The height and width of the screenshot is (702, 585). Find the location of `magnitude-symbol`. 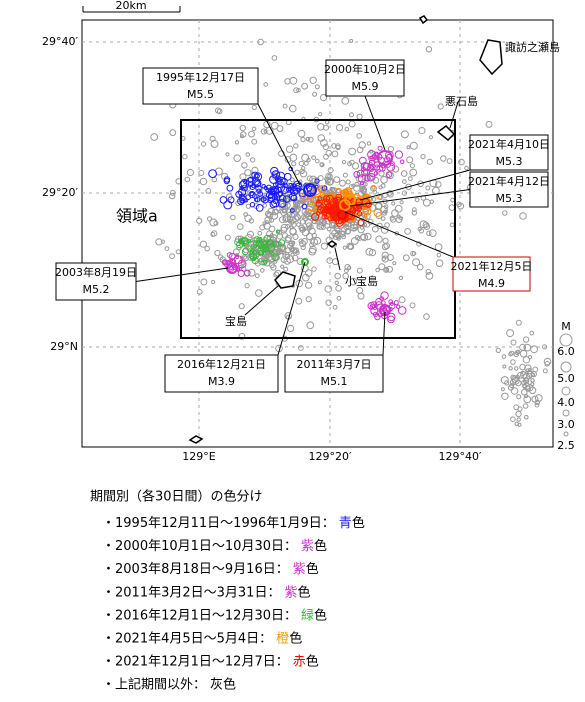

magnitude-symbol is located at coordinates (566, 340).